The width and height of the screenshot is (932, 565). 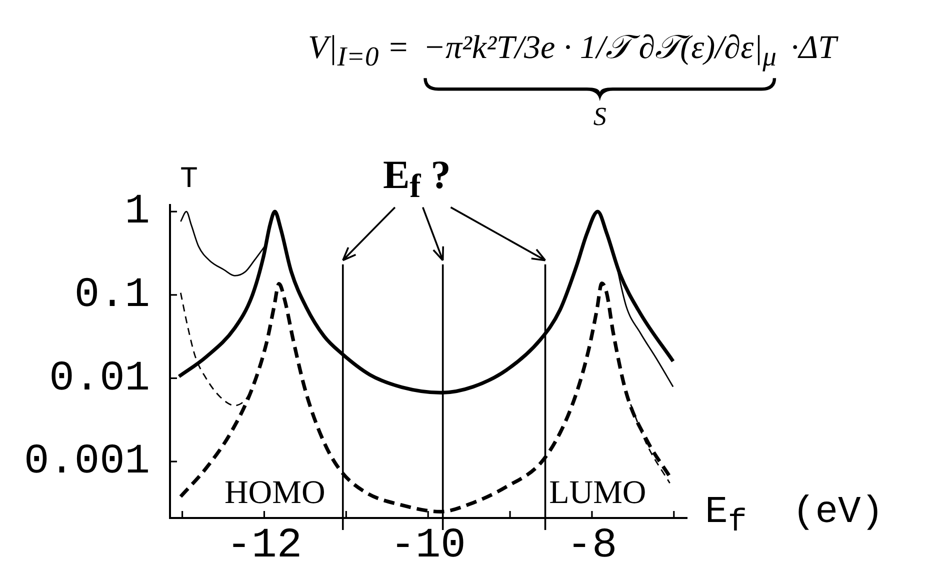 I want to click on y-tick-label: 1, so click(x=137, y=212).